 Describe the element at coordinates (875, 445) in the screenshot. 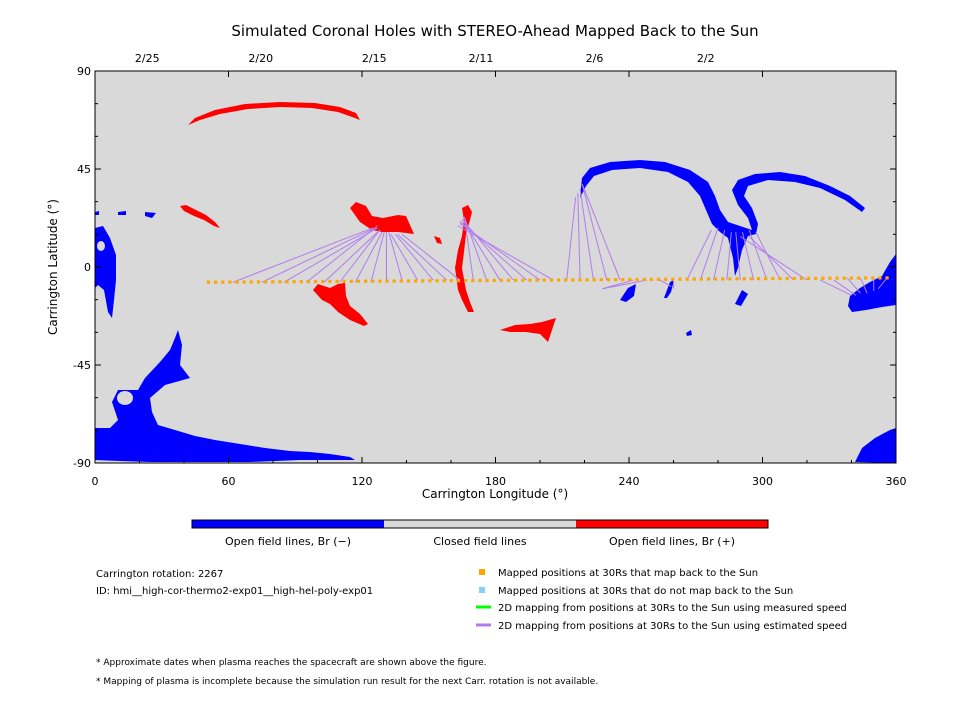

I see `south-east-hole` at that location.